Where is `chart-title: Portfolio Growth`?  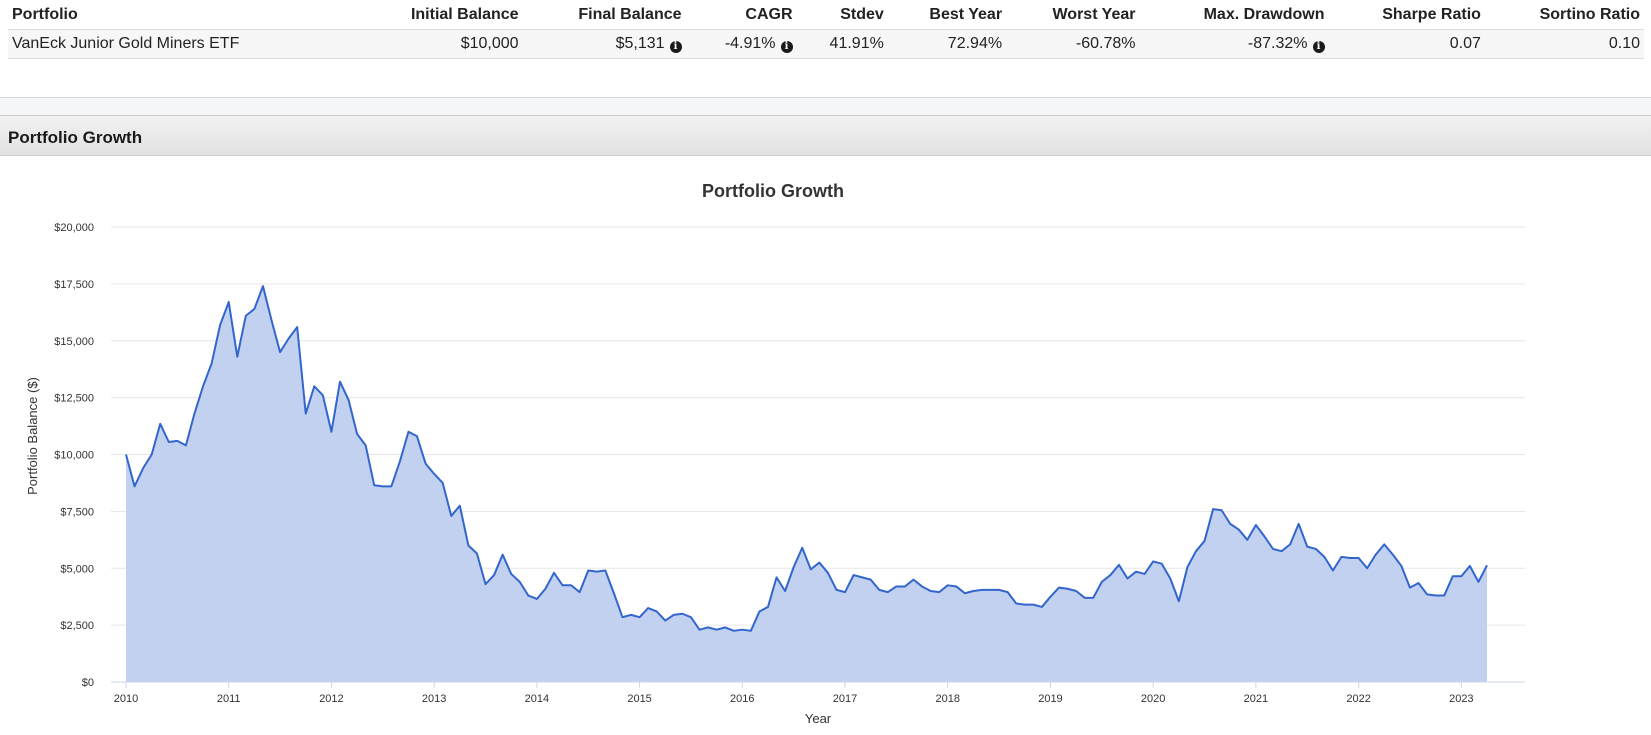 chart-title: Portfolio Growth is located at coordinates (773, 191).